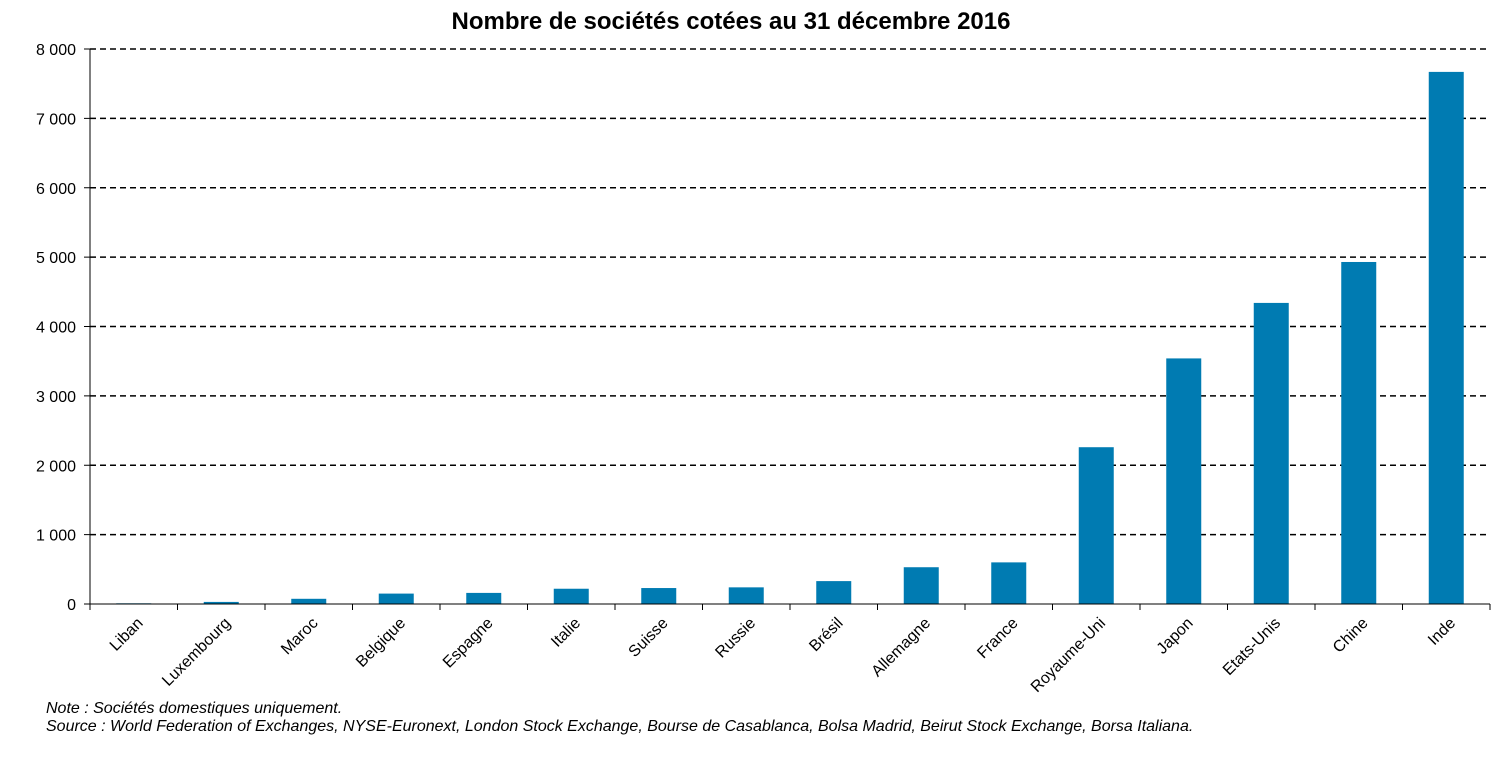 Image resolution: width=1500 pixels, height=767 pixels. What do you see at coordinates (1009, 583) in the screenshot?
I see `bar-france` at bounding box center [1009, 583].